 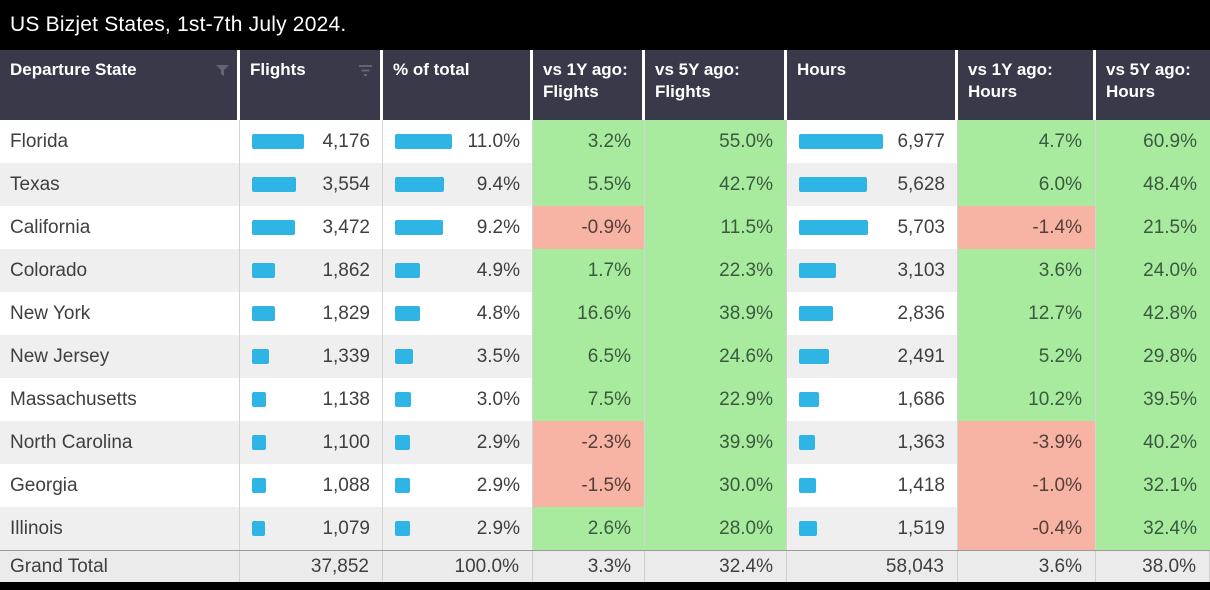 What do you see at coordinates (716, 566) in the screenshot?
I see `total-vs5y-flights-cell: 32.4%` at bounding box center [716, 566].